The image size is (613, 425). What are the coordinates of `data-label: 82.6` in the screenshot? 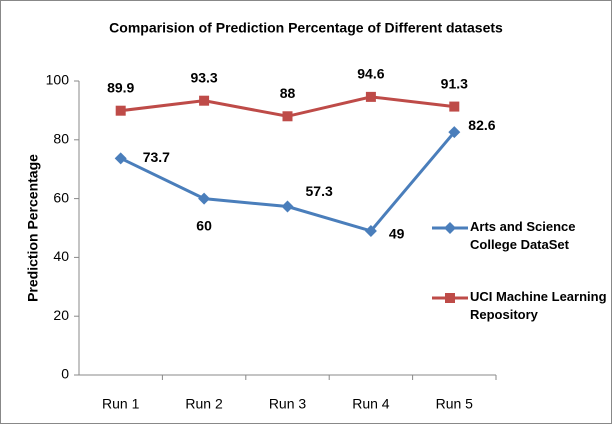 It's located at (481, 125).